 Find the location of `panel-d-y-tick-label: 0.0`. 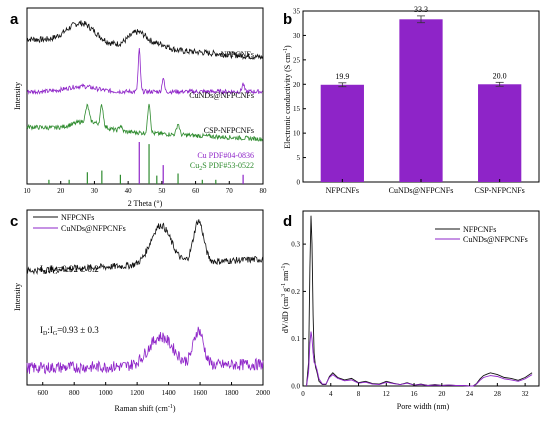

panel-d-y-tick-label: 0.0 is located at coordinates (295, 387).